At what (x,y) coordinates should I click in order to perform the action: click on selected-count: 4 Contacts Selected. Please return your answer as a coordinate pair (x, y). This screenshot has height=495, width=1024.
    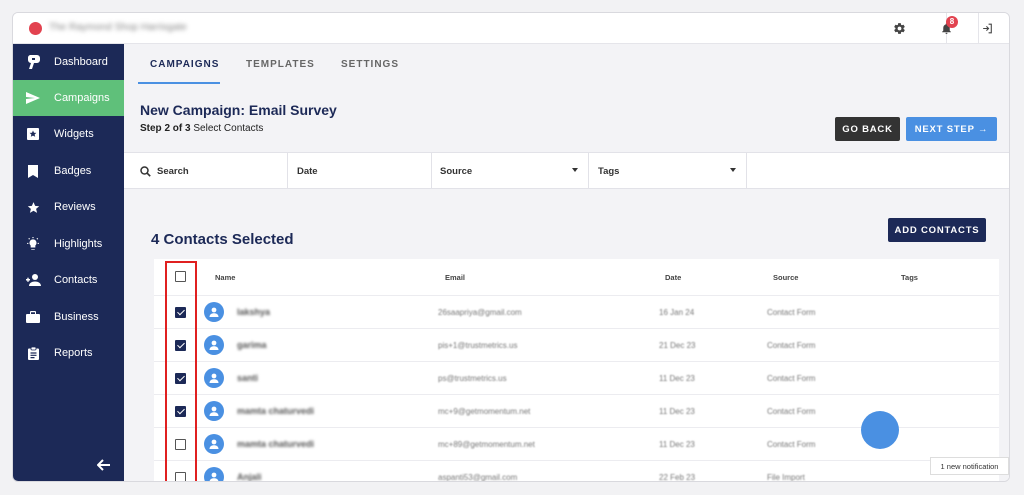
    Looking at the image, I should click on (222, 239).